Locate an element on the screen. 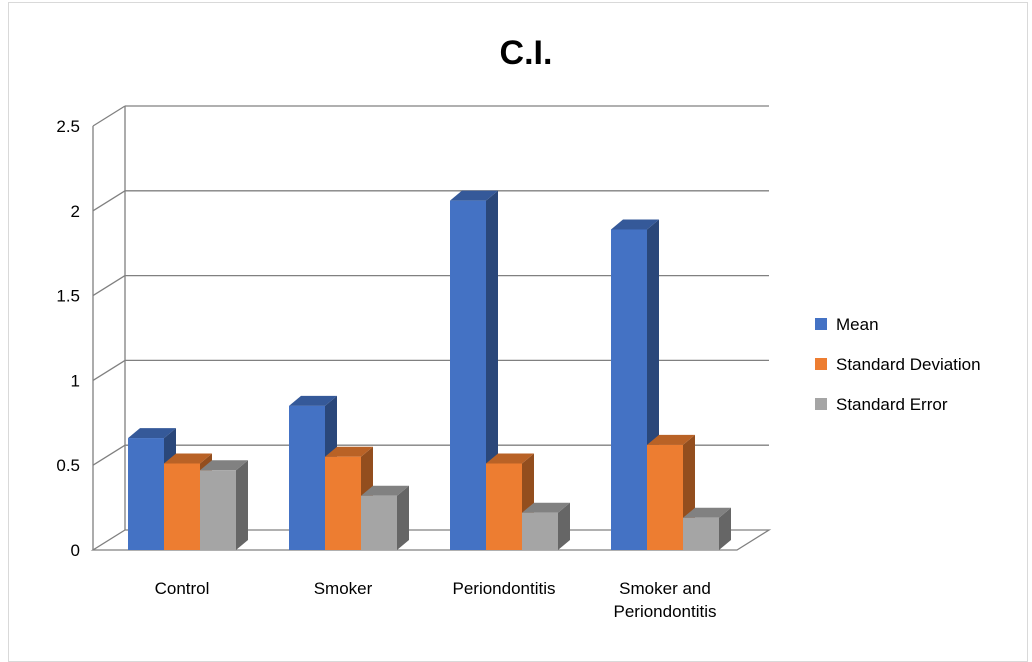 The height and width of the screenshot is (662, 1032). y-tick-label: 1 is located at coordinates (75, 380).